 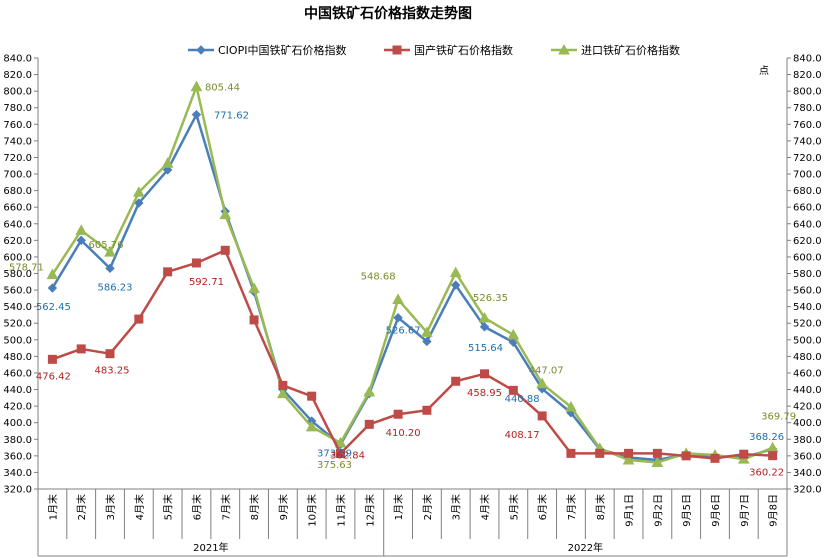 What do you see at coordinates (485, 507) in the screenshot?
I see `x-tick-label: 4月末` at bounding box center [485, 507].